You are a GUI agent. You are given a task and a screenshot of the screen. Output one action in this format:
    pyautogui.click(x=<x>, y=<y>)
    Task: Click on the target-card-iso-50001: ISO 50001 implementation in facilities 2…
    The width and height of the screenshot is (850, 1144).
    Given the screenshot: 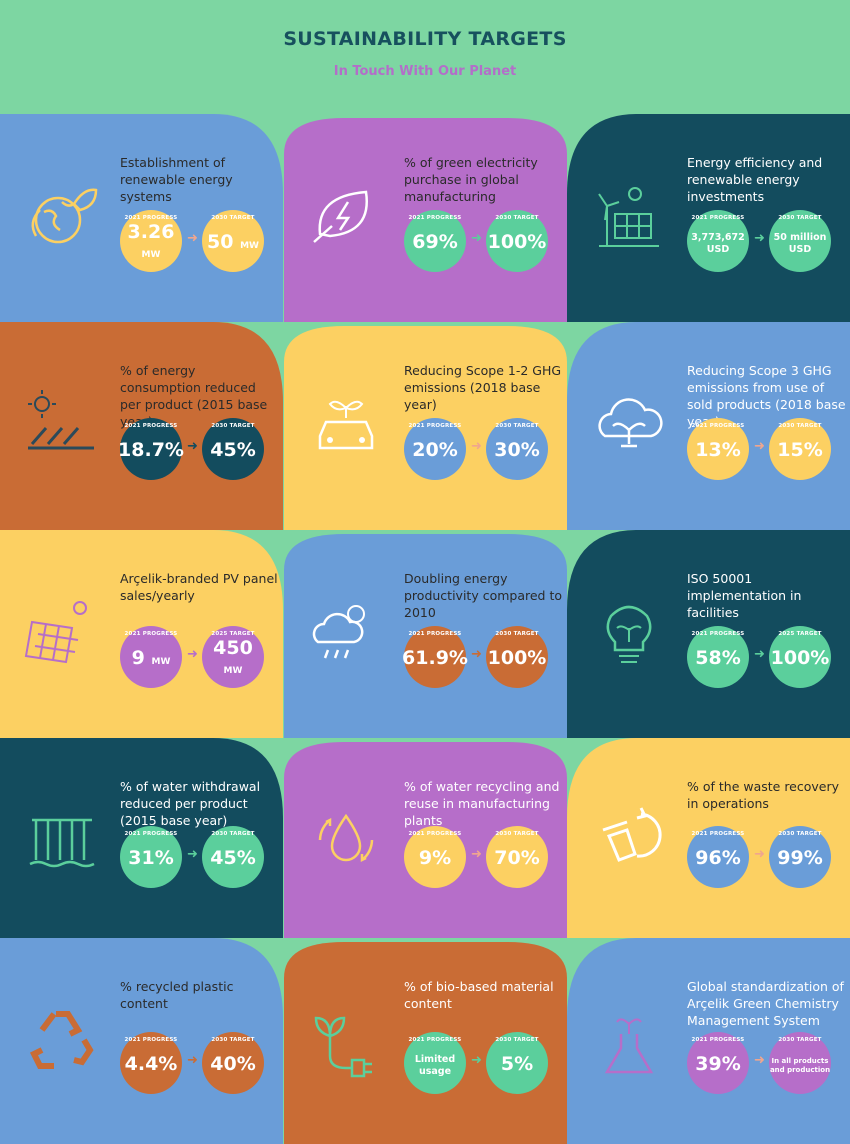 What is the action you would take?
    pyautogui.click(x=708, y=634)
    